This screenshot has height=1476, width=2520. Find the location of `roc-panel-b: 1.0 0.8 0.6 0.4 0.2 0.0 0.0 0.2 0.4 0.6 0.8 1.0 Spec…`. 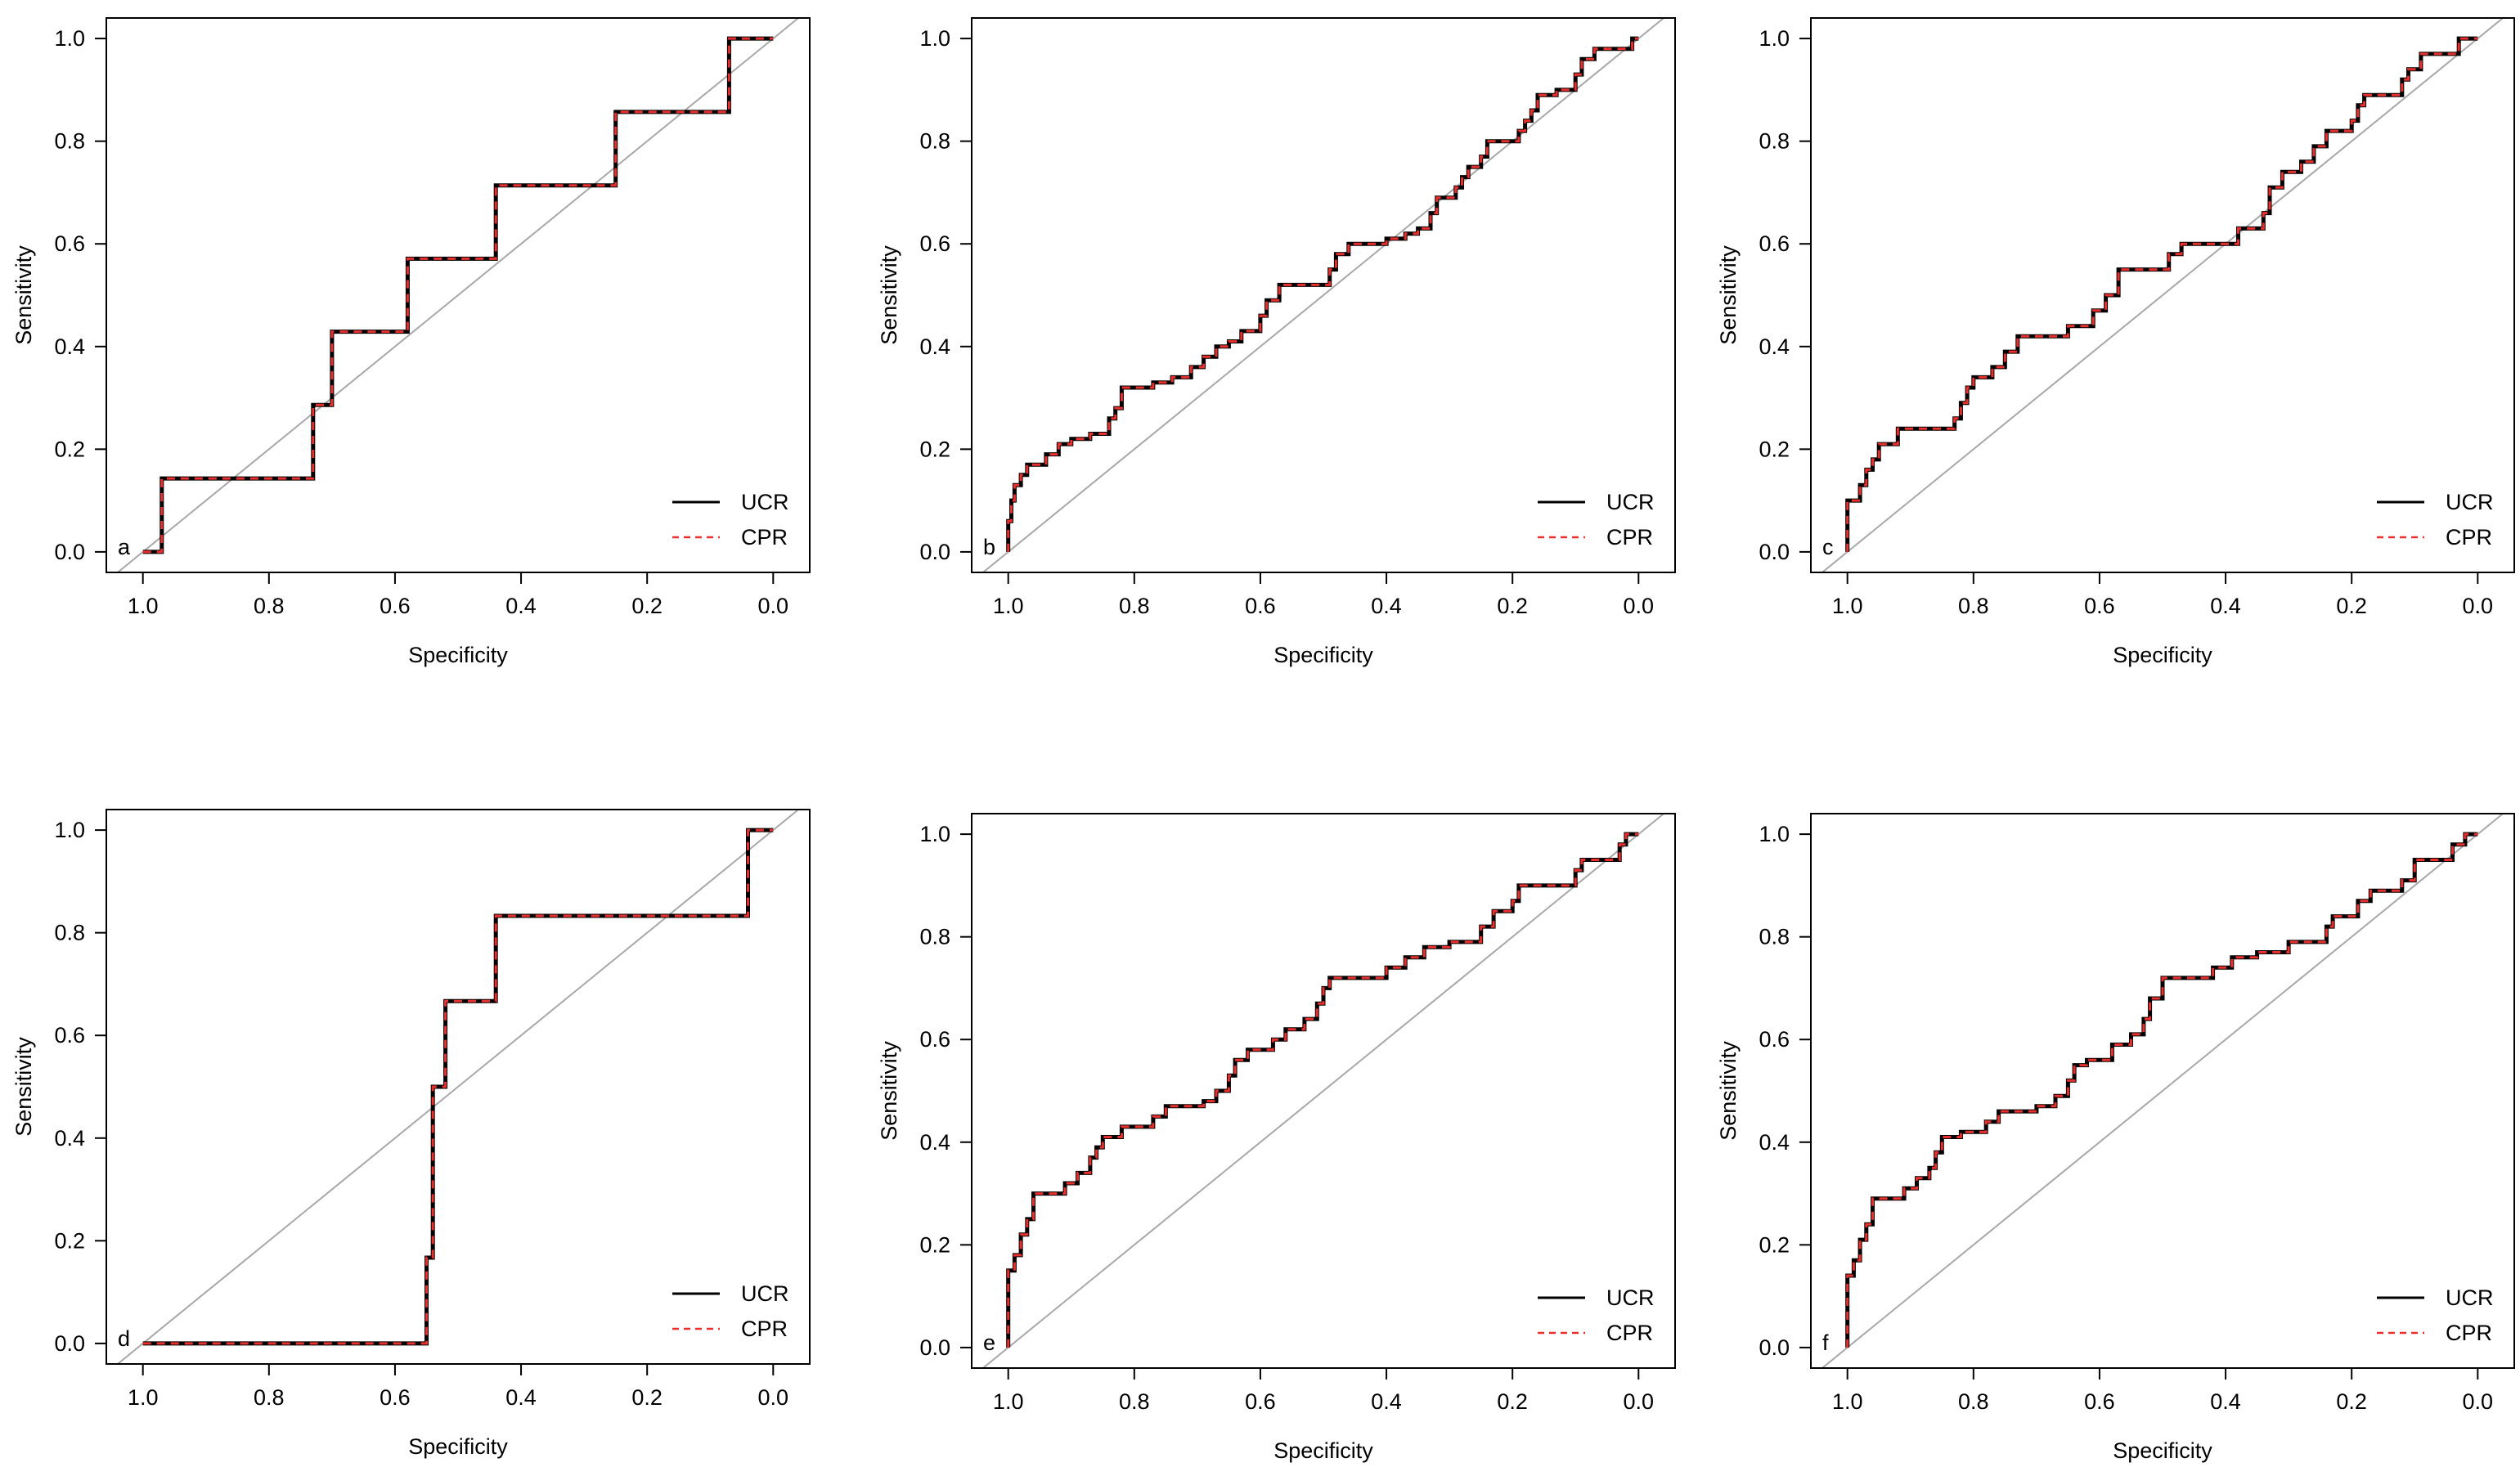

roc-panel-b: 1.0 0.8 0.6 0.4 0.2 0.0 0.0 0.2 0.4 0.6 0.8 1.0 Spec… is located at coordinates (1277, 342).